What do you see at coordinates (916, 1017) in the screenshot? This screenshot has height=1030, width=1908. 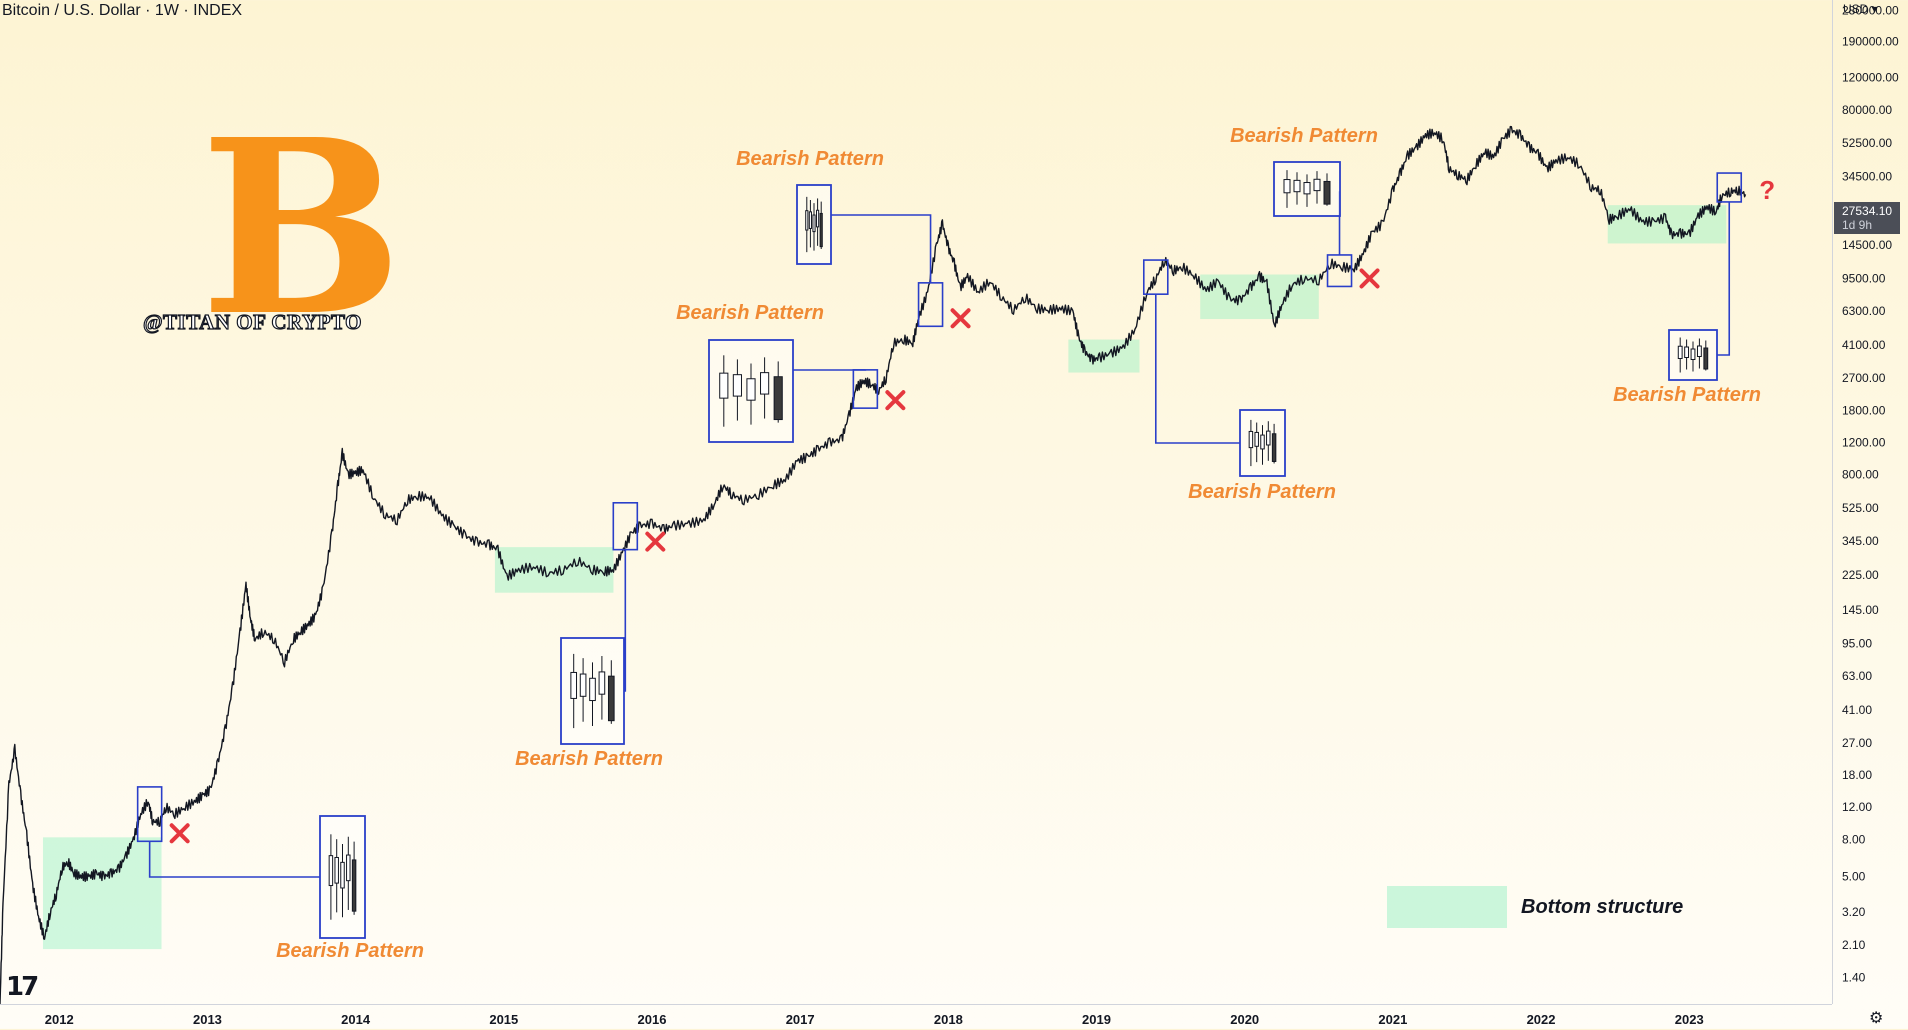 I see `time-axis` at bounding box center [916, 1017].